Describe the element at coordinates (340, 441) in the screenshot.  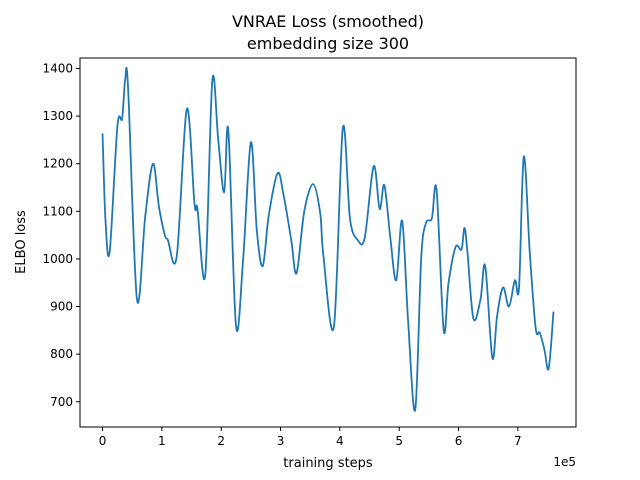
I see `x-tick-label: 4` at that location.